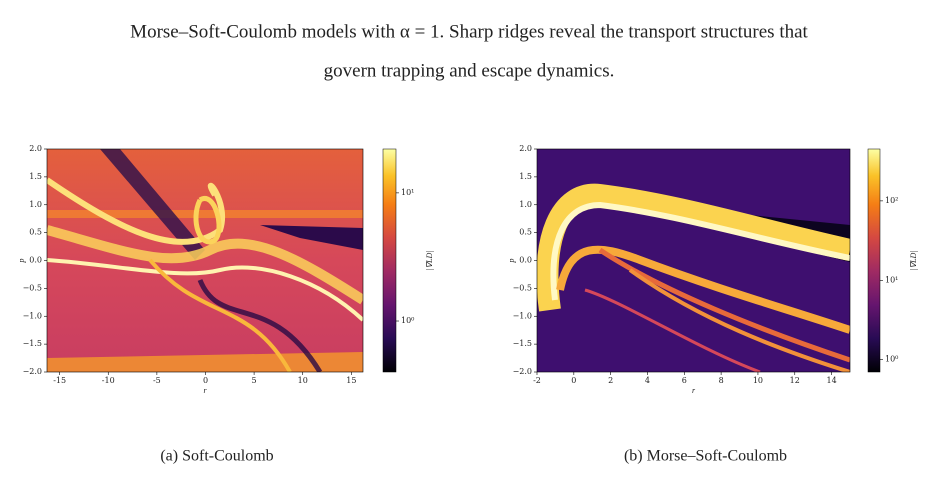 This screenshot has height=497, width=939. What do you see at coordinates (795, 380) in the screenshot?
I see `x-tick-label: 12` at bounding box center [795, 380].